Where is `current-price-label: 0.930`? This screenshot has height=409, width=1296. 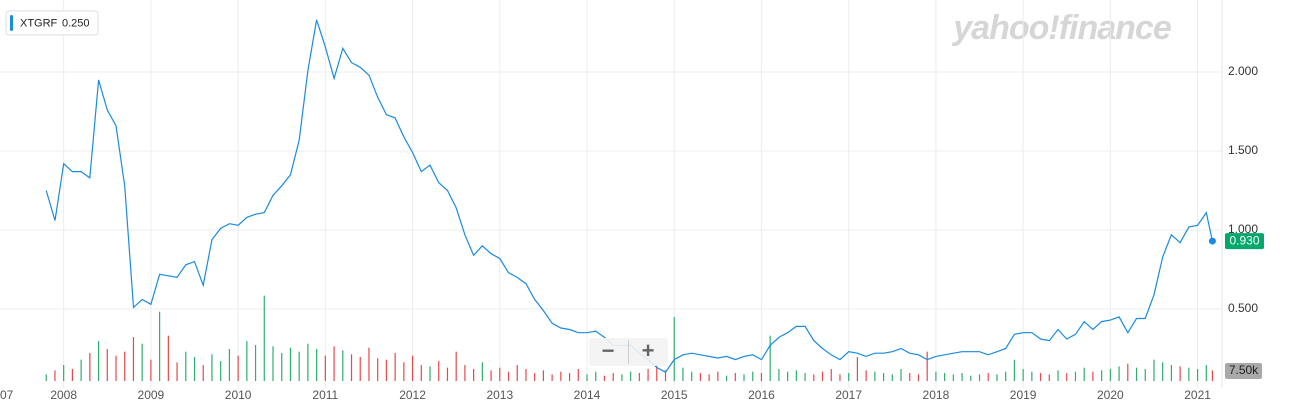
current-price-label: 0.930 is located at coordinates (1244, 240).